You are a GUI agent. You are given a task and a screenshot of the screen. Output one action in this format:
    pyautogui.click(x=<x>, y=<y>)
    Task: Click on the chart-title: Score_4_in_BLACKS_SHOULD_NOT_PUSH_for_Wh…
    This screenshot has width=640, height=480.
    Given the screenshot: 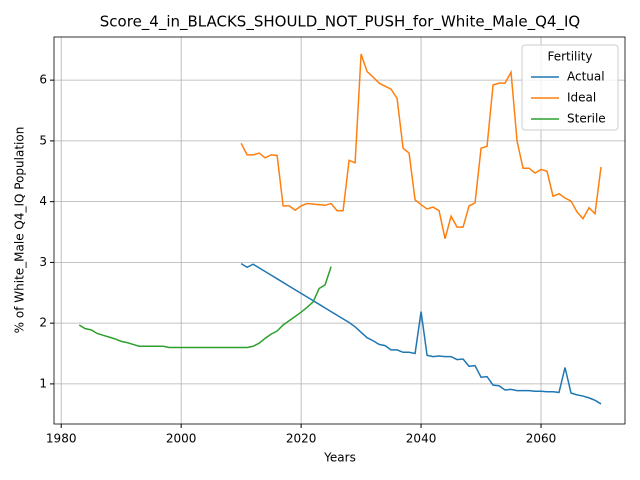 What is the action you would take?
    pyautogui.click(x=340, y=22)
    